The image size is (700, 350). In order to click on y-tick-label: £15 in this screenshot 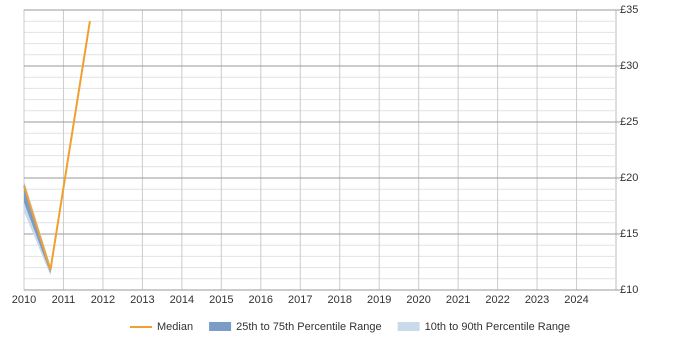, I will do `click(629, 234)`.